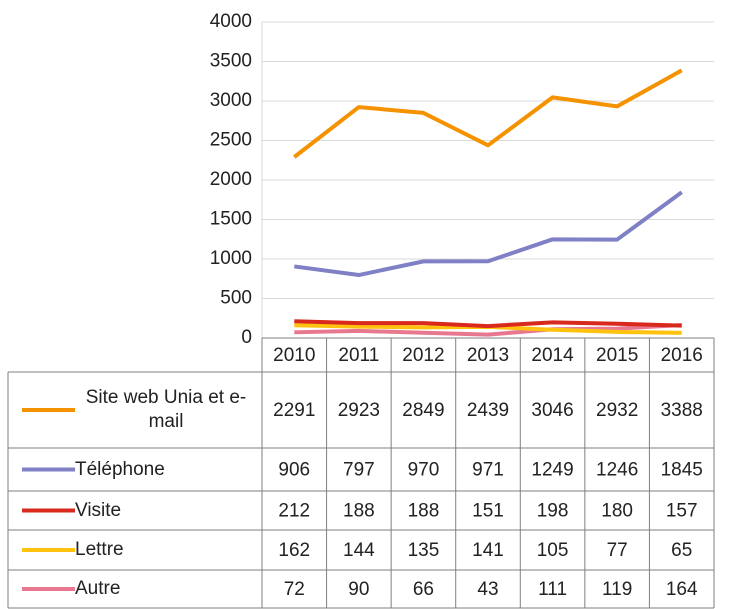 The image size is (742, 609). What do you see at coordinates (682, 470) in the screenshot?
I see `table-value: 1845` at bounding box center [682, 470].